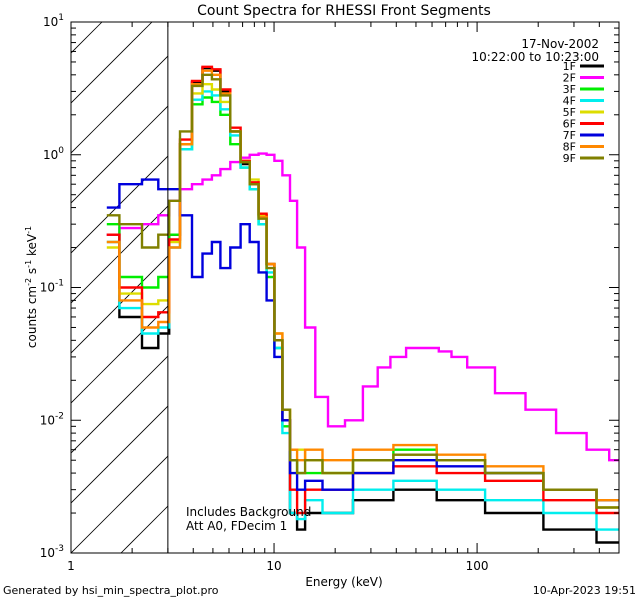  What do you see at coordinates (560, 44) in the screenshot?
I see `date-label: 17-Nov-2002` at bounding box center [560, 44].